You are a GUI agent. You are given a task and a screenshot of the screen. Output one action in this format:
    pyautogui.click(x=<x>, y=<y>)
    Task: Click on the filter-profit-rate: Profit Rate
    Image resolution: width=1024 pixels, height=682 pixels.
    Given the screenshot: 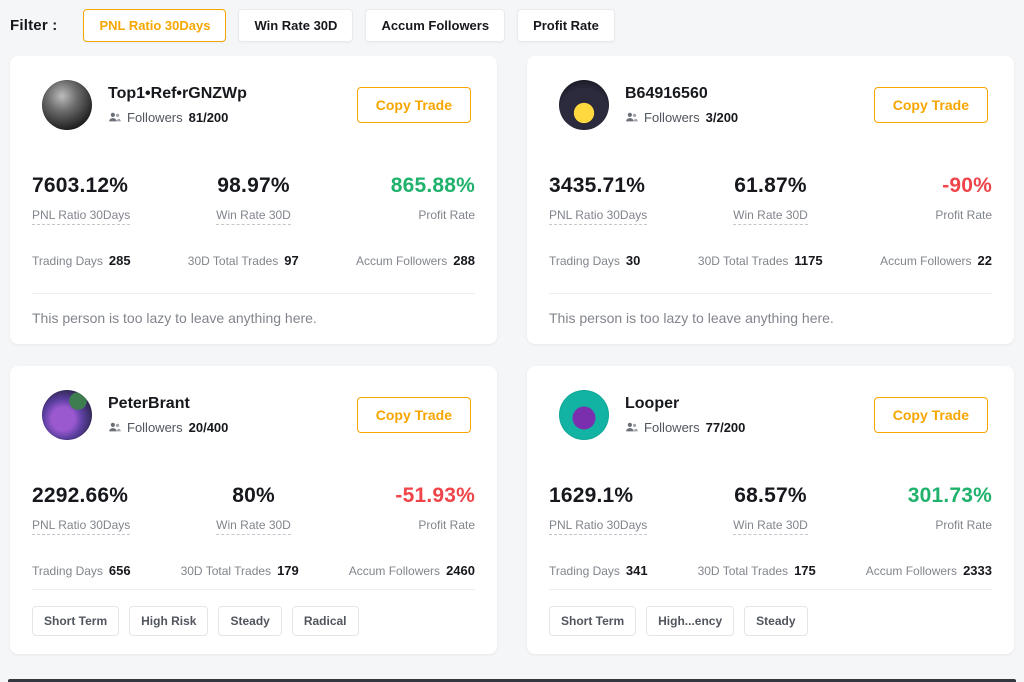 What is the action you would take?
    pyautogui.click(x=566, y=25)
    